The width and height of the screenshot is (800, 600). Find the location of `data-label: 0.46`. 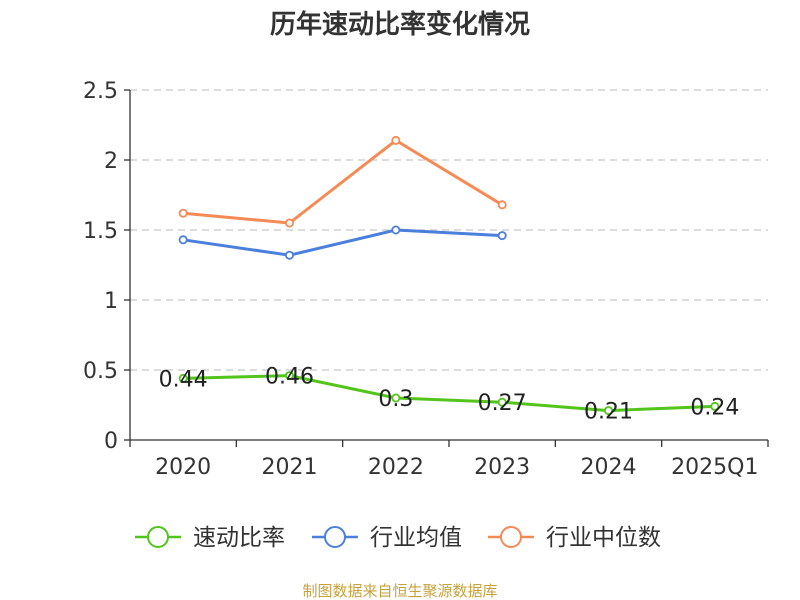

data-label: 0.46 is located at coordinates (289, 377).